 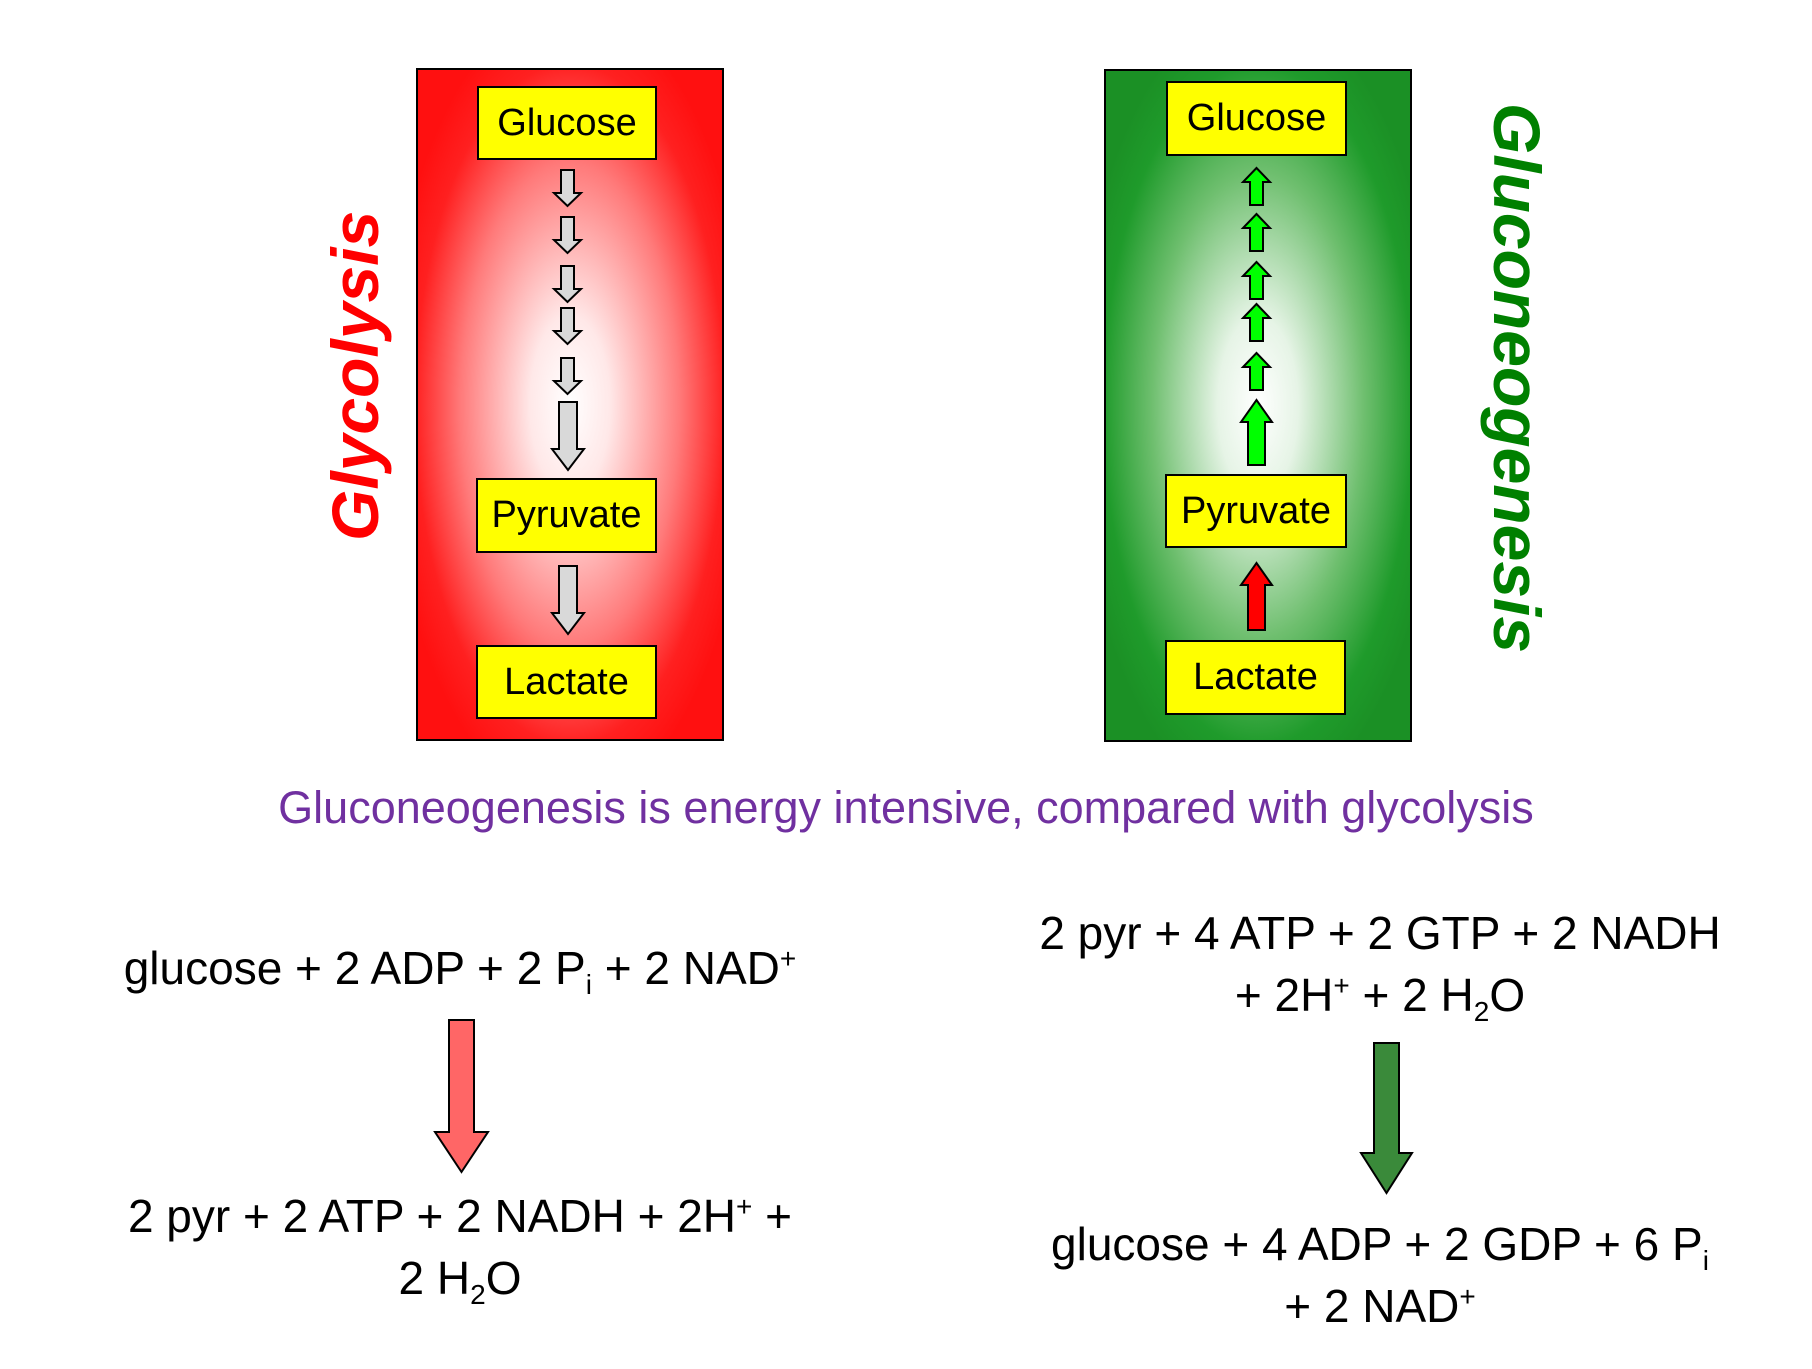 I want to click on glycolysis-long-arrow, so click(x=568, y=436).